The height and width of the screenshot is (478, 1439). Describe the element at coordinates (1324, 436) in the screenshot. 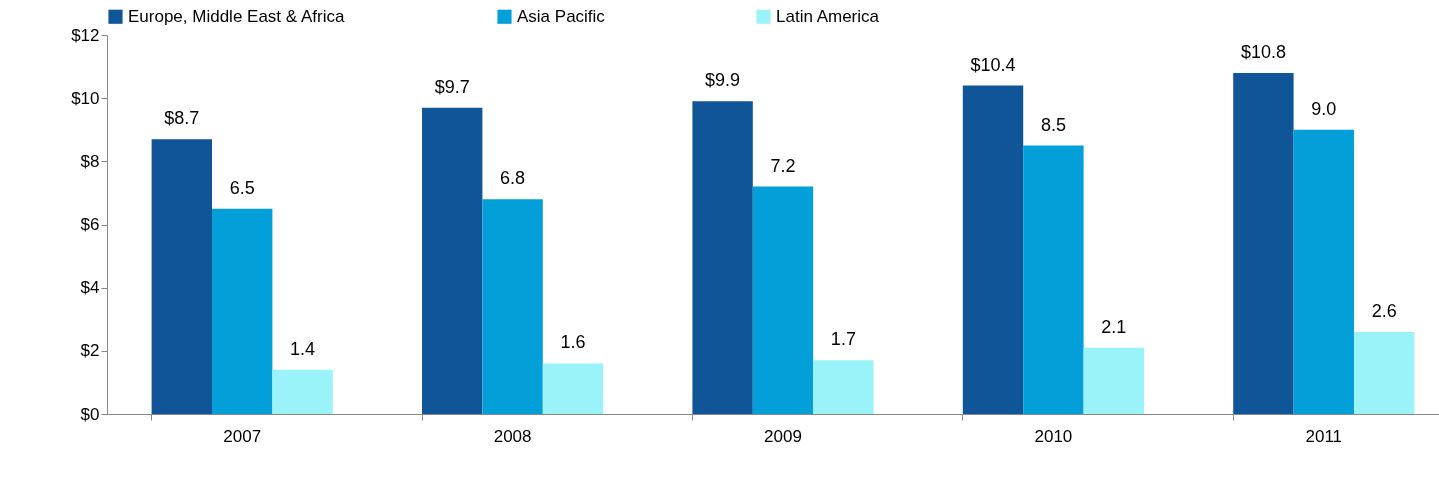

I see `x-tick-label: 2011` at that location.